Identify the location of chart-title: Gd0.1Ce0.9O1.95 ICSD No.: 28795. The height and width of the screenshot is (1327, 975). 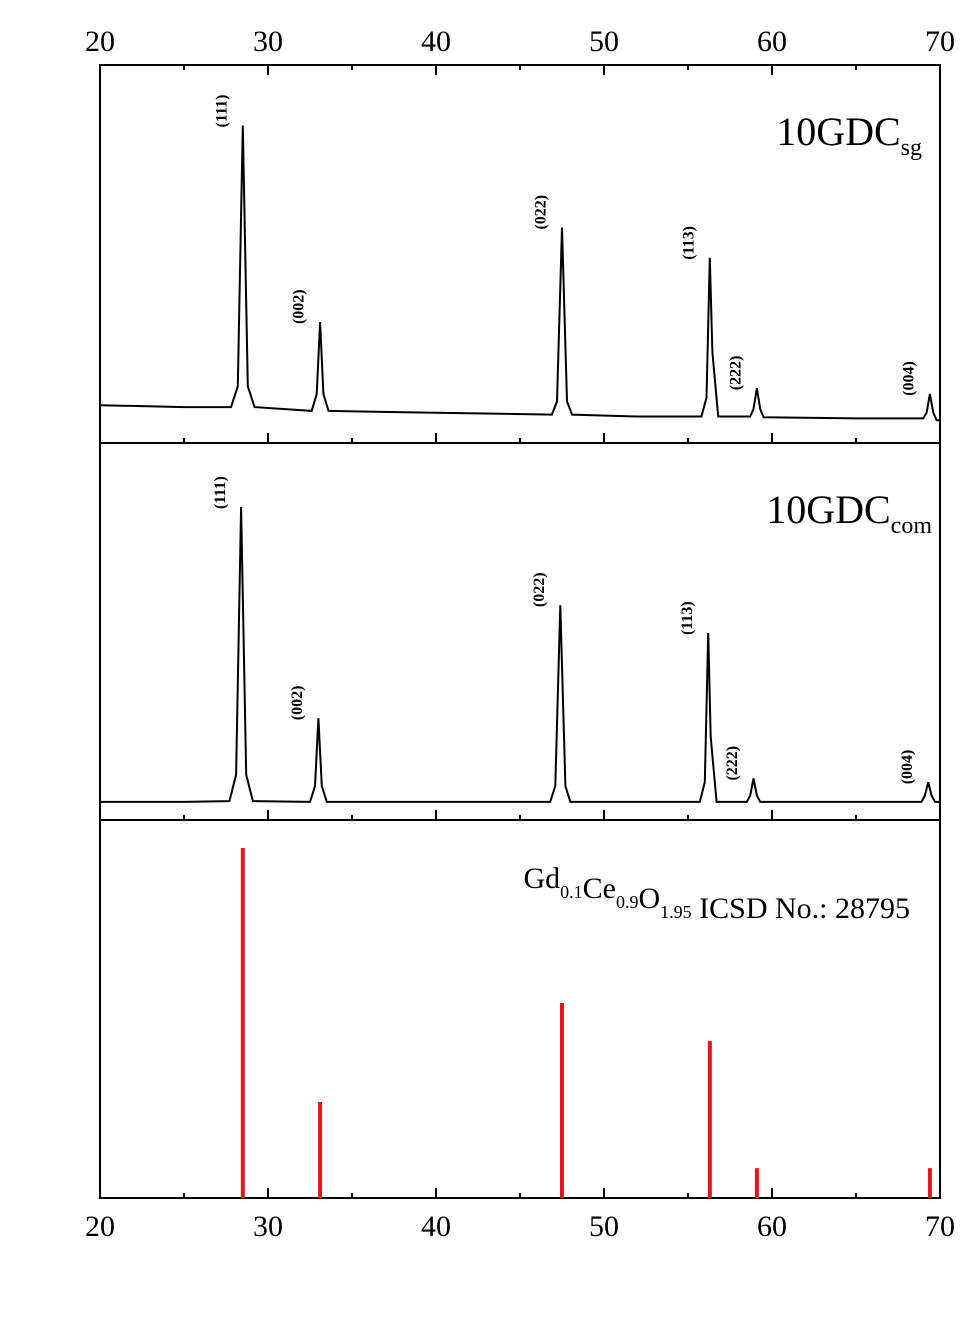
(716, 893).